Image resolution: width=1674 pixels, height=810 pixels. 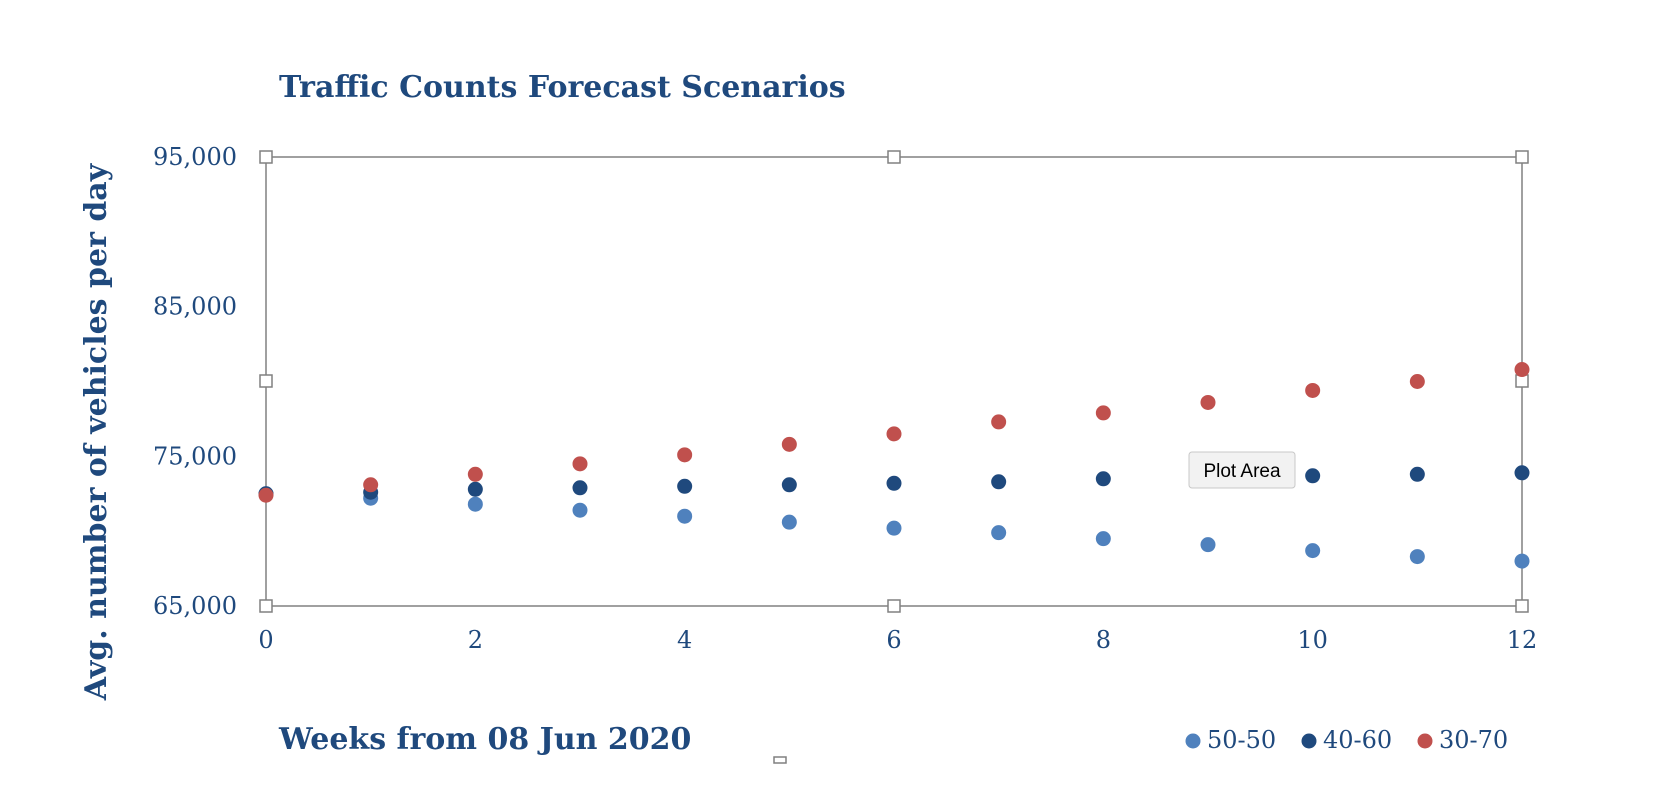 I want to click on y-tick-label: 65,000, so click(x=195, y=606).